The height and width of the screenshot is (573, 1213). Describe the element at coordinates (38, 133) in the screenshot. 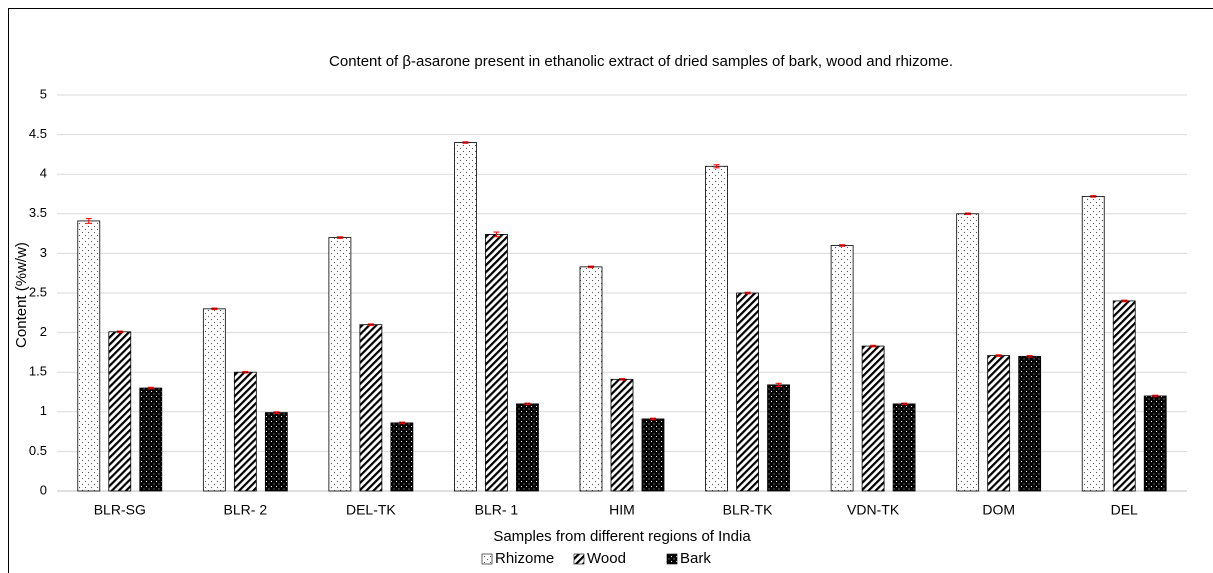

I see `y-tick-label: 4.5` at that location.